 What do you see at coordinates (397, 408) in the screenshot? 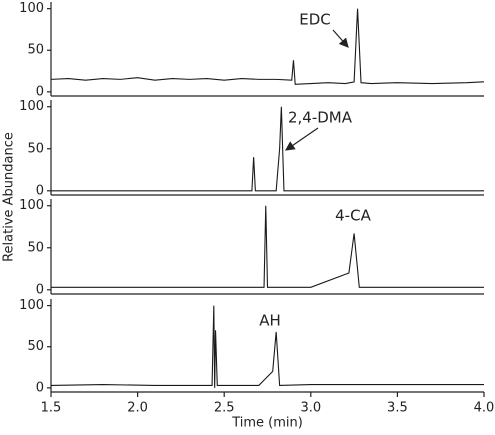
I see `x-tick-label: 3.5` at bounding box center [397, 408].